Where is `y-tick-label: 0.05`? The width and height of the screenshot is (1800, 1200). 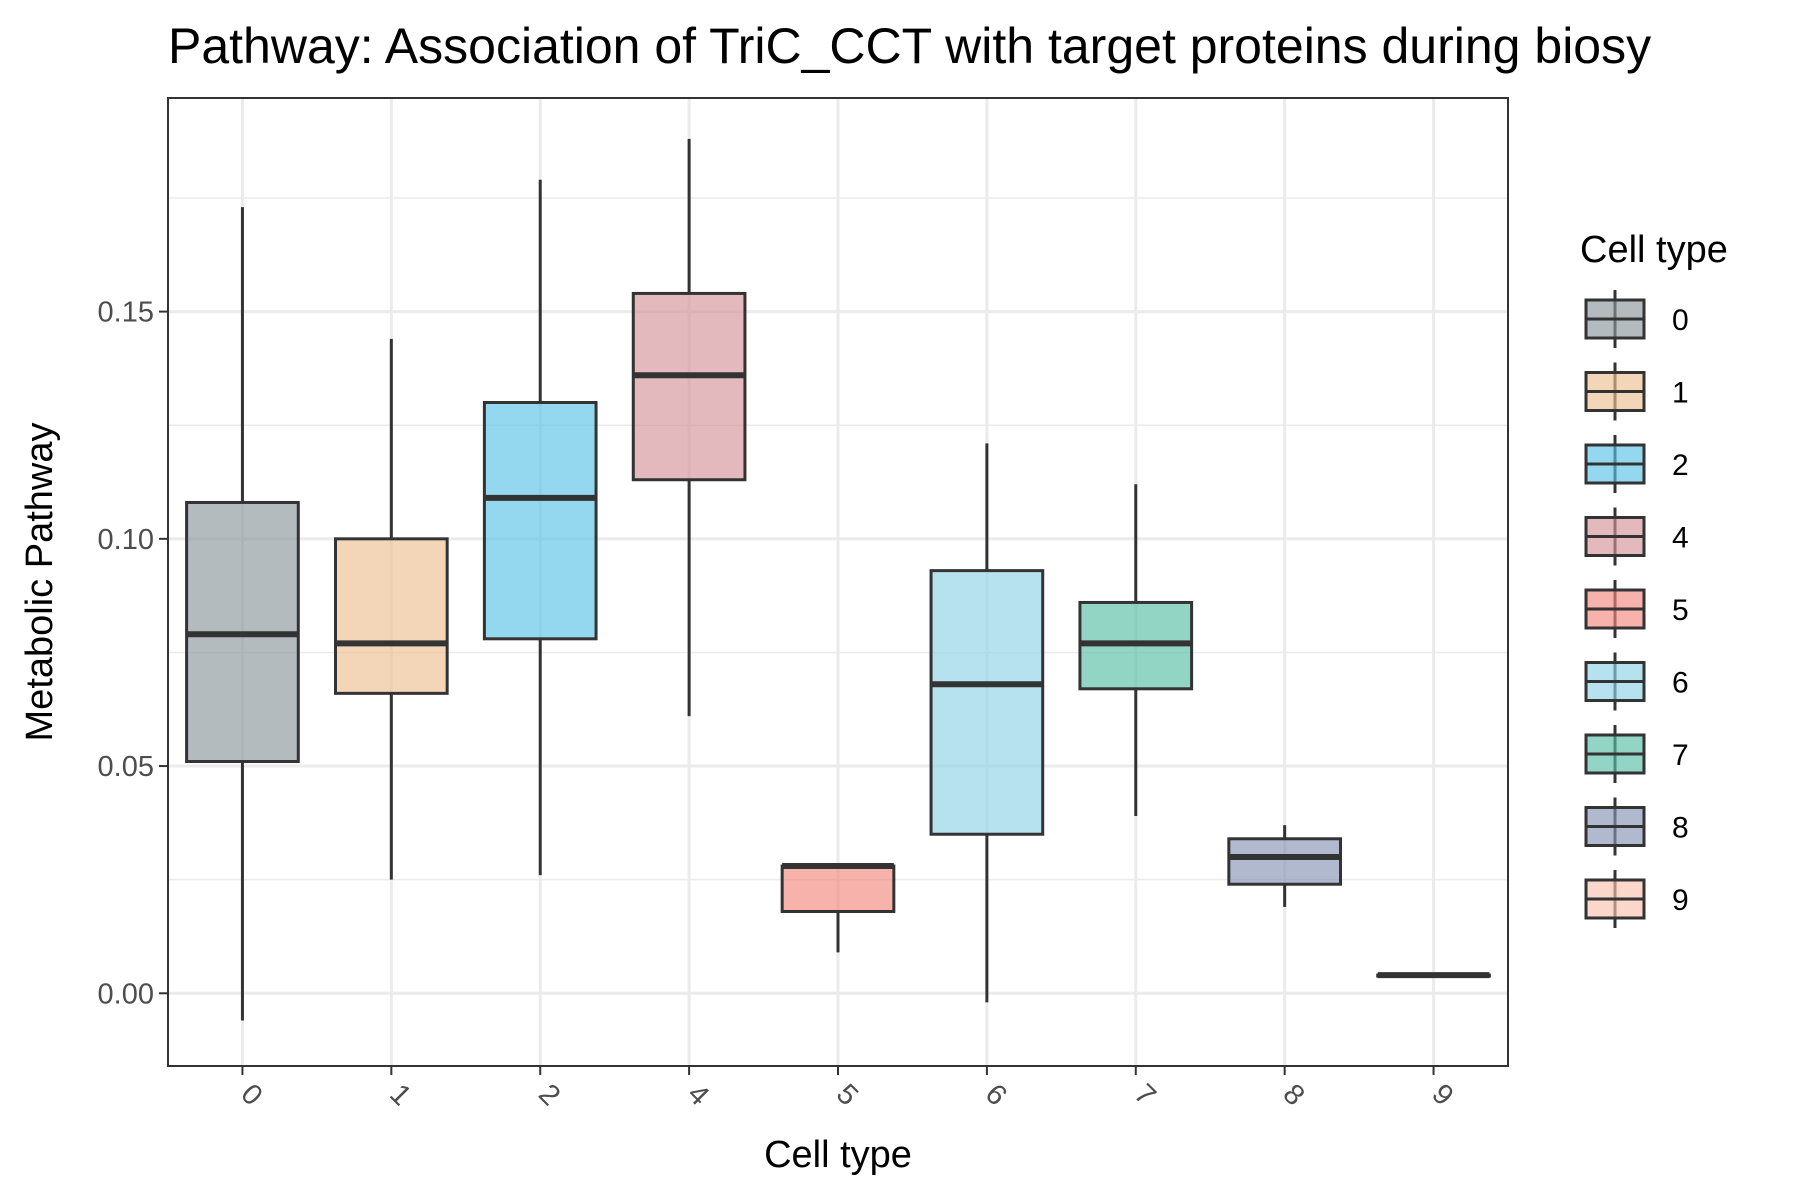 y-tick-label: 0.05 is located at coordinates (126, 767).